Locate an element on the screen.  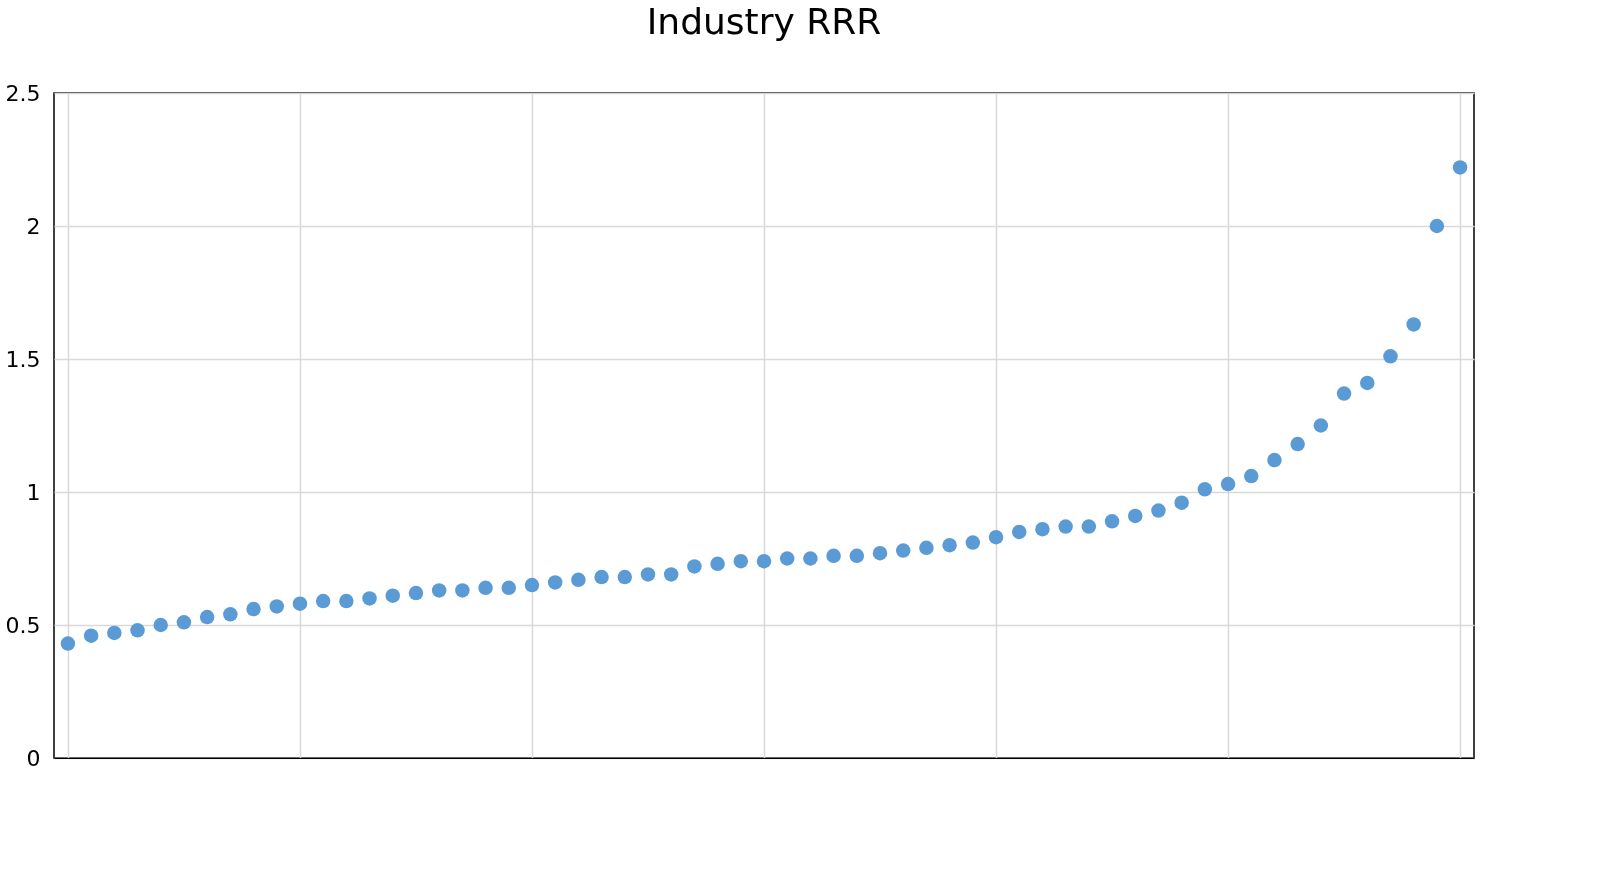
y-tick-label: 0.5 is located at coordinates (23, 625).